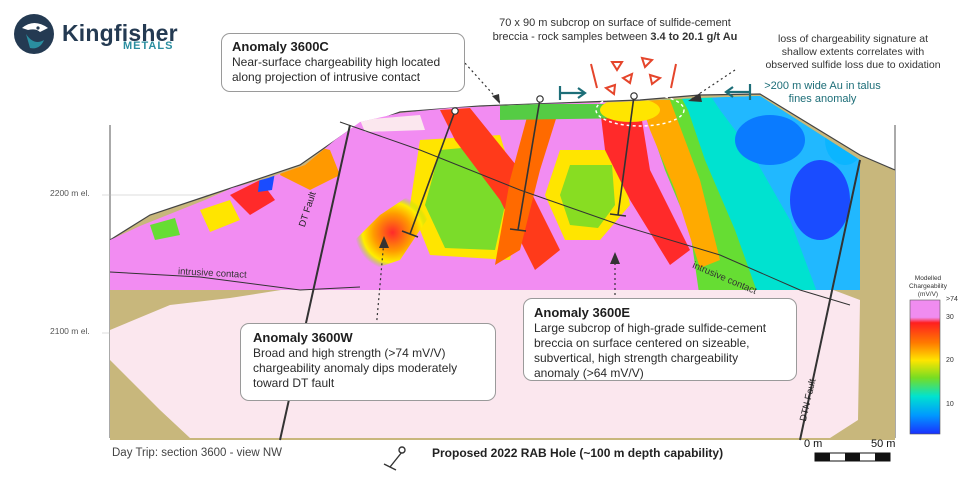 Image resolution: width=973 pixels, height=481 pixels. What do you see at coordinates (852, 457) in the screenshot?
I see `scale-bar` at bounding box center [852, 457].